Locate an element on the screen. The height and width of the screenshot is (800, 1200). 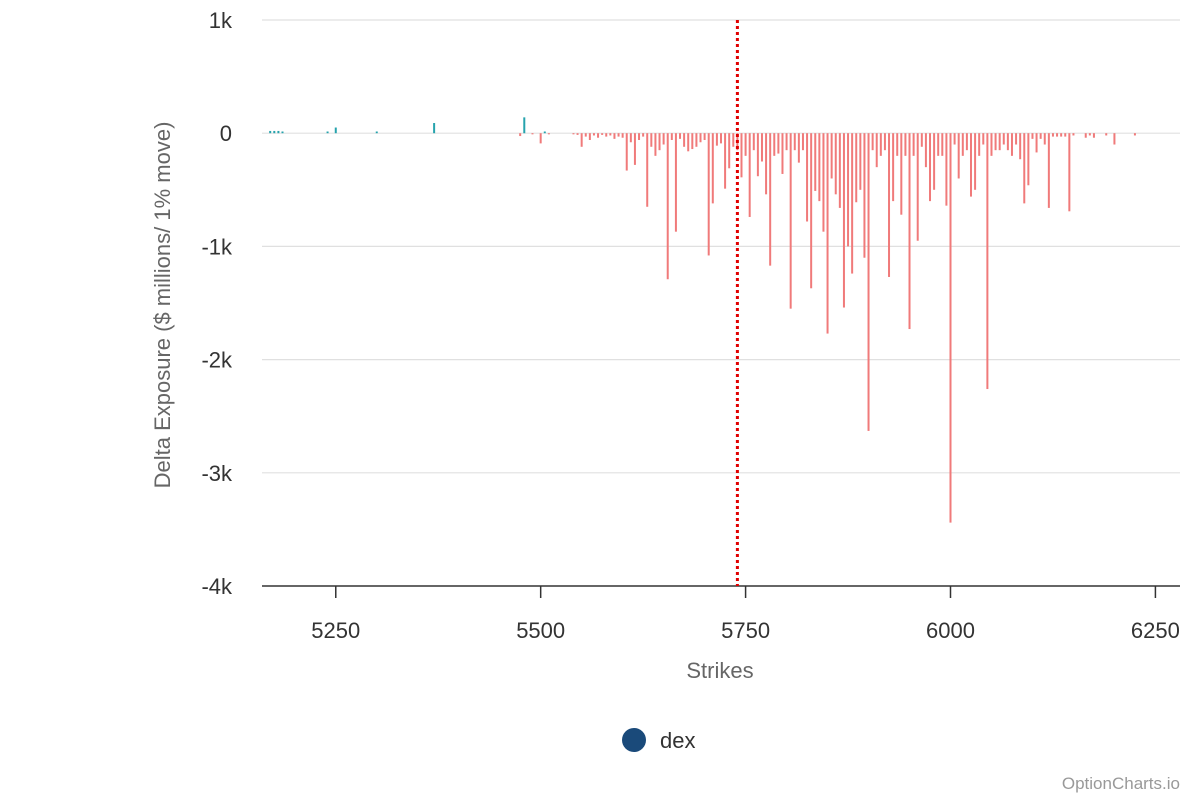
credit-link: OptionCharts.io is located at coordinates (1120, 783).